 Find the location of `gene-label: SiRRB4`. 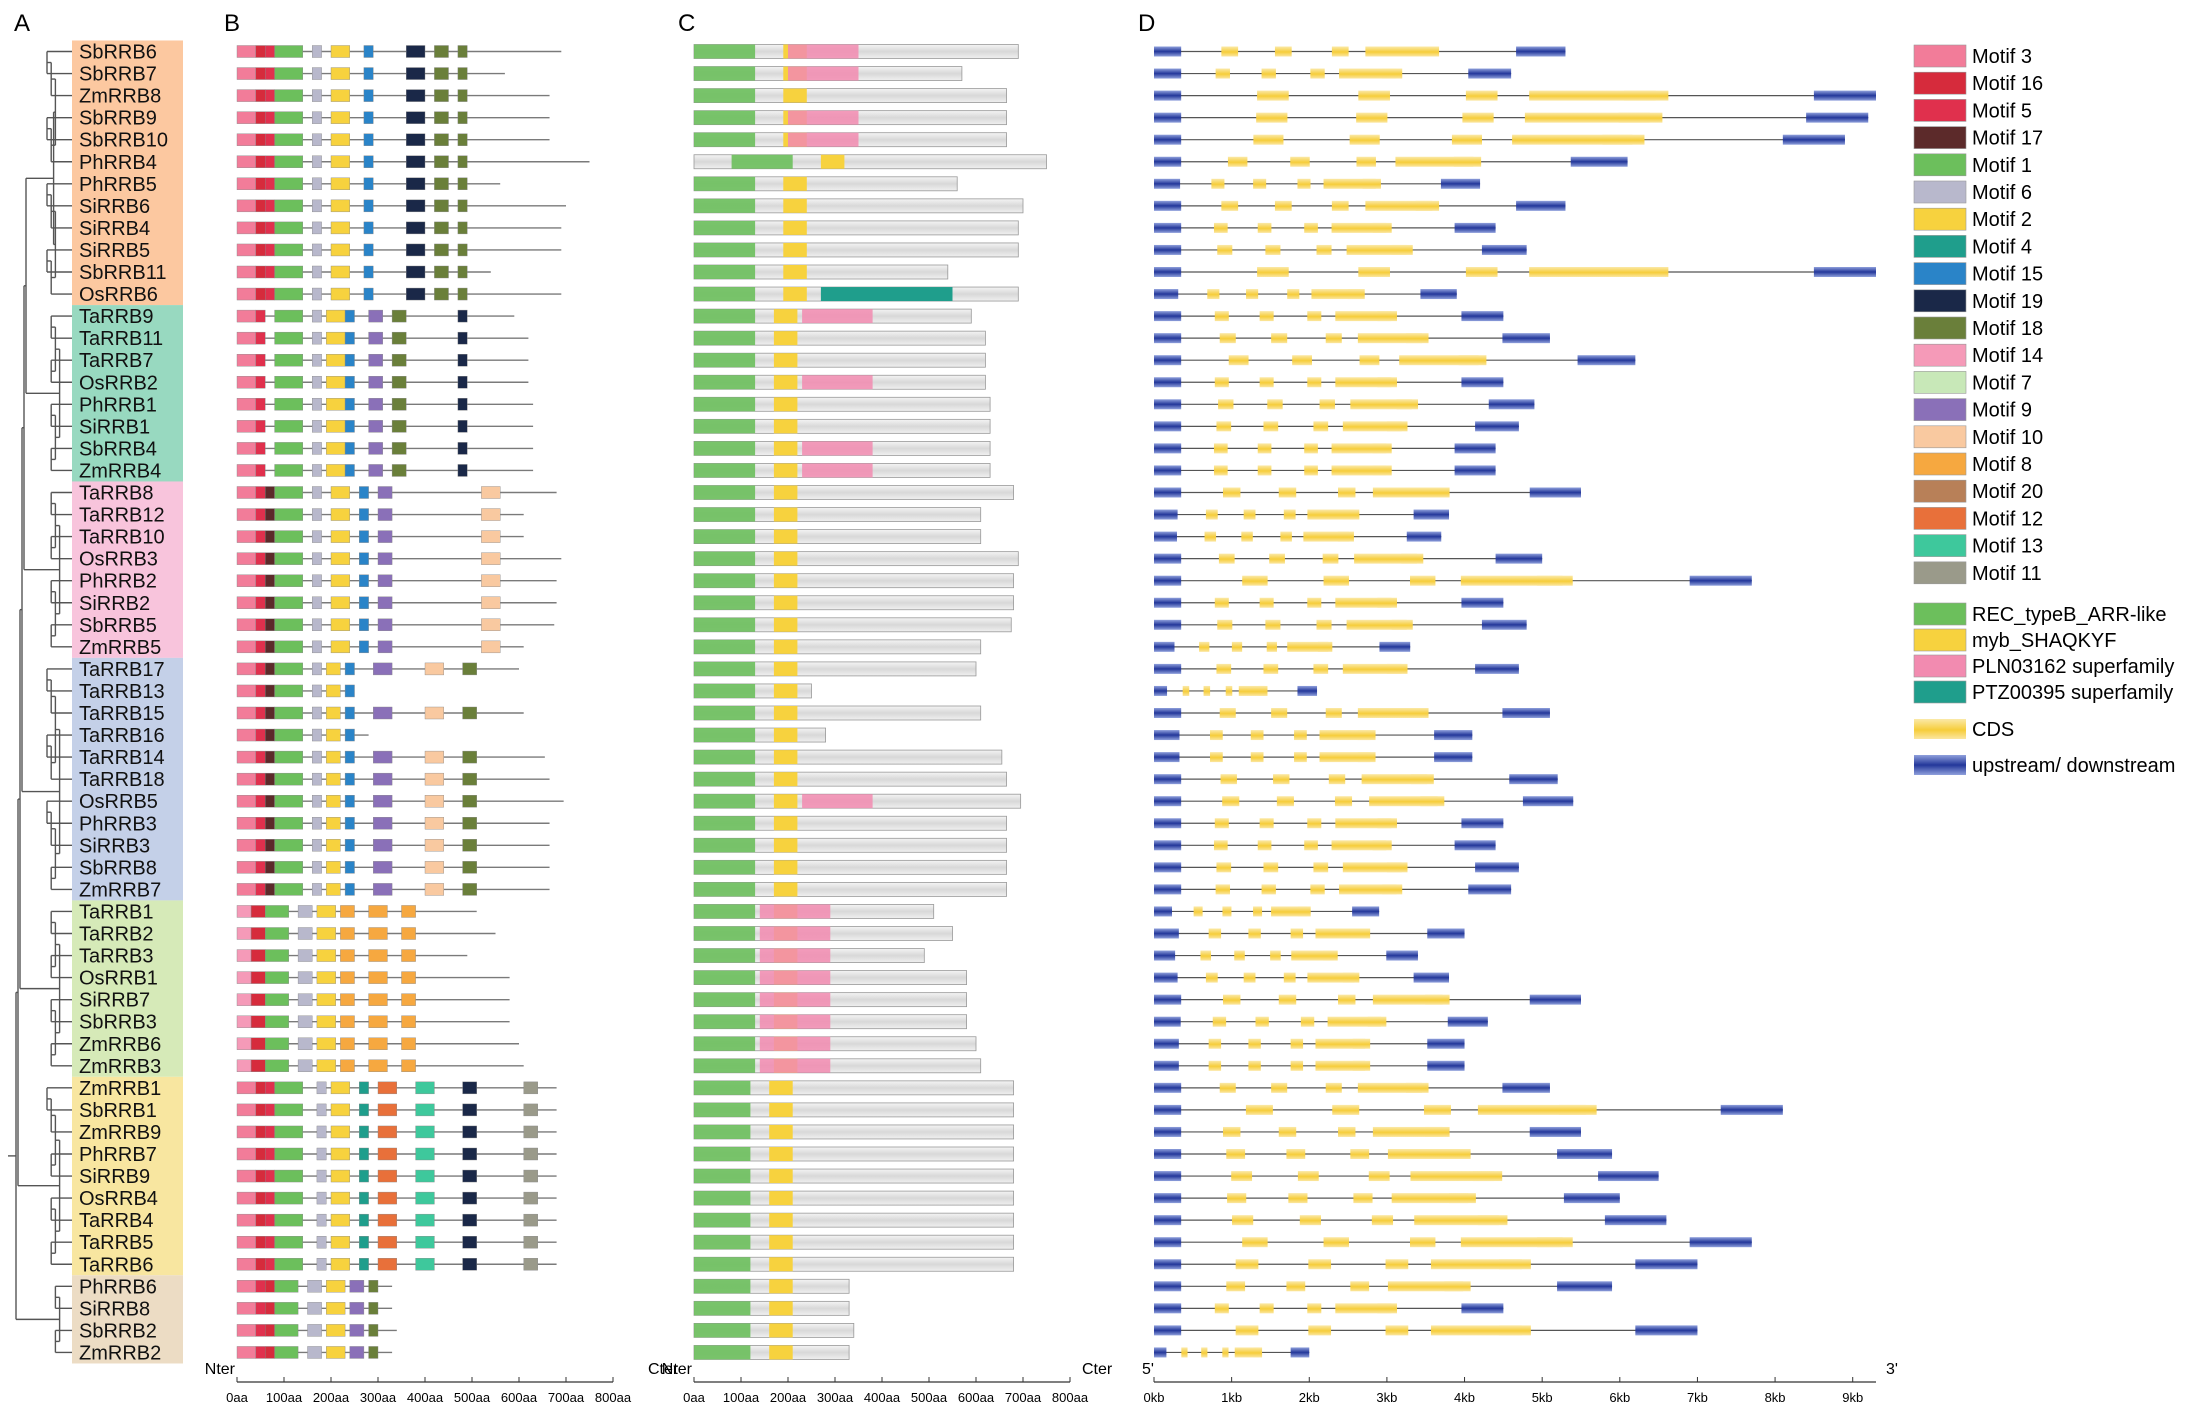

gene-label: SiRRB4 is located at coordinates (114, 229).